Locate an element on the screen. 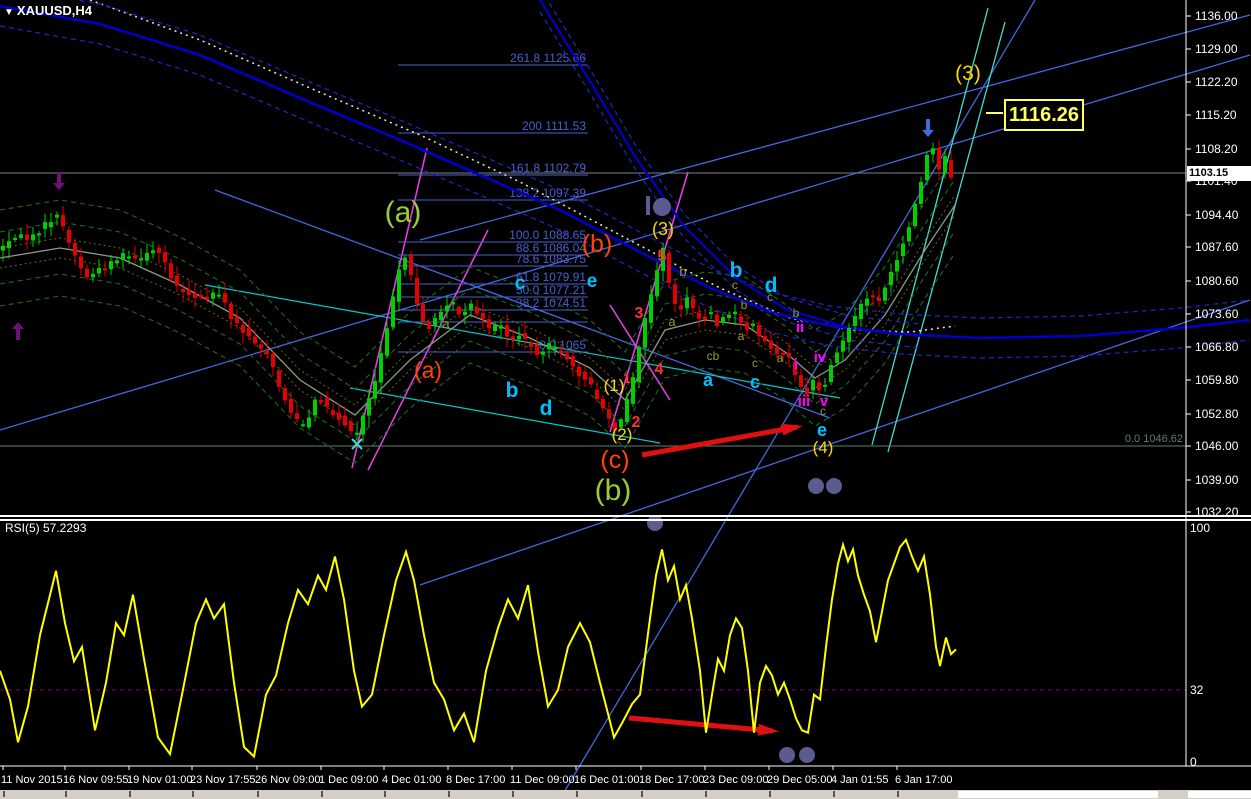  time-axis-label: 23 Dec 09:00 is located at coordinates (735, 780).